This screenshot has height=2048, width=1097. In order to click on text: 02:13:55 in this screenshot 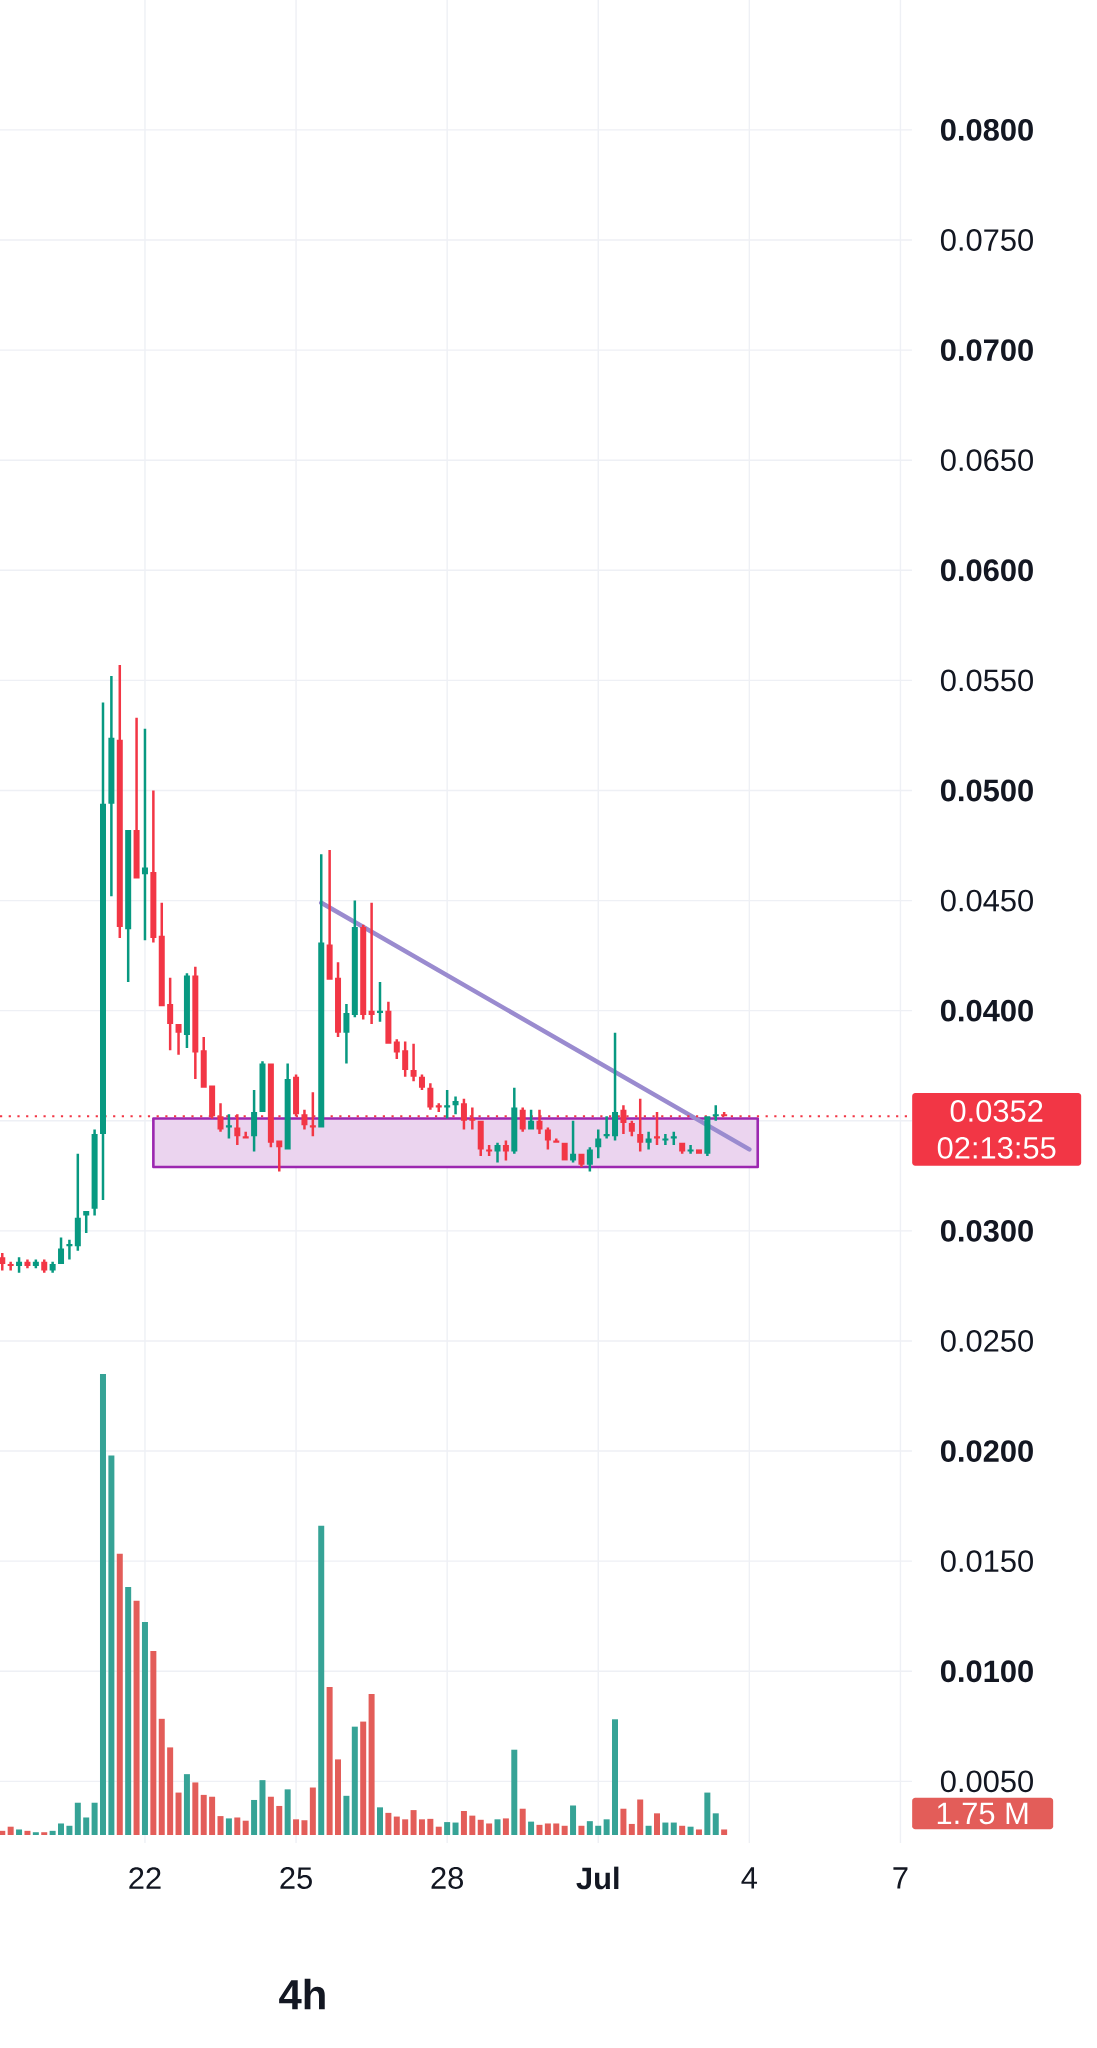, I will do `click(996, 1147)`.